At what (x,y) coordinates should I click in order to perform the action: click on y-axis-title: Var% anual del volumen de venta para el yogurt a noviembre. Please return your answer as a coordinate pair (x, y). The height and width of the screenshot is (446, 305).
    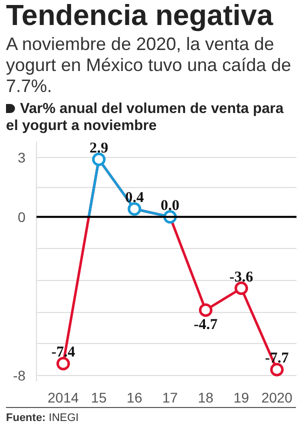
    Looking at the image, I should click on (145, 118).